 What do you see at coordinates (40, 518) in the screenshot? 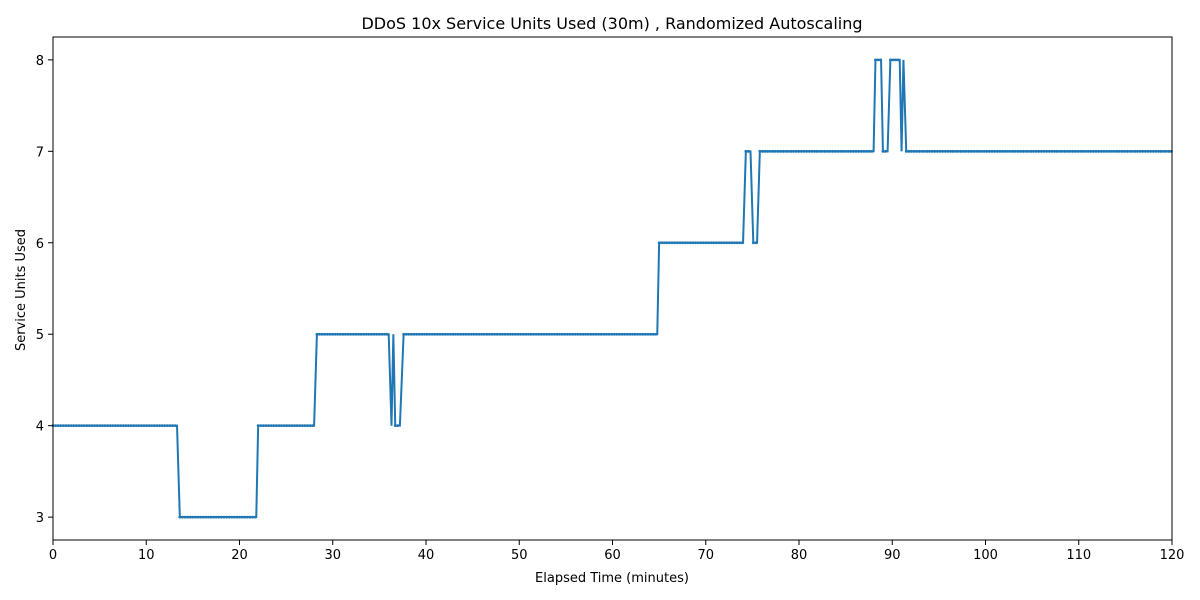
I see `y-tick-label: 3` at bounding box center [40, 518].